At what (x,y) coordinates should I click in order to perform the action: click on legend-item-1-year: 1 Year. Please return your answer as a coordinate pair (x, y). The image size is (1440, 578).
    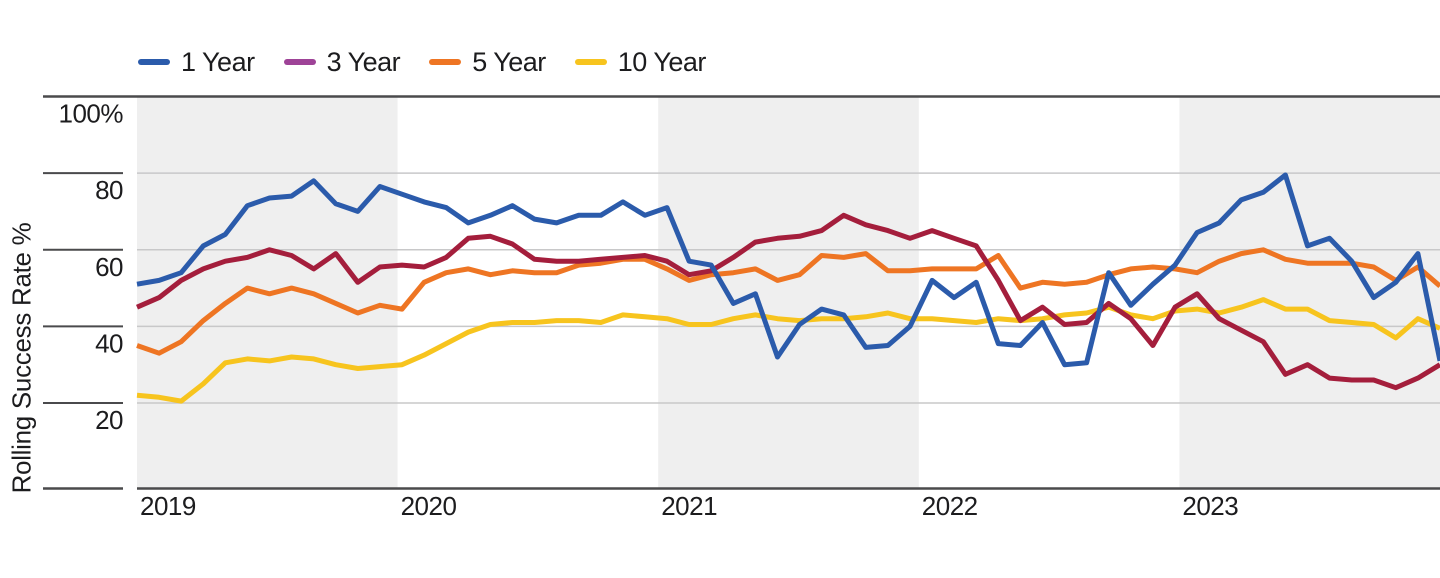
    Looking at the image, I should click on (196, 62).